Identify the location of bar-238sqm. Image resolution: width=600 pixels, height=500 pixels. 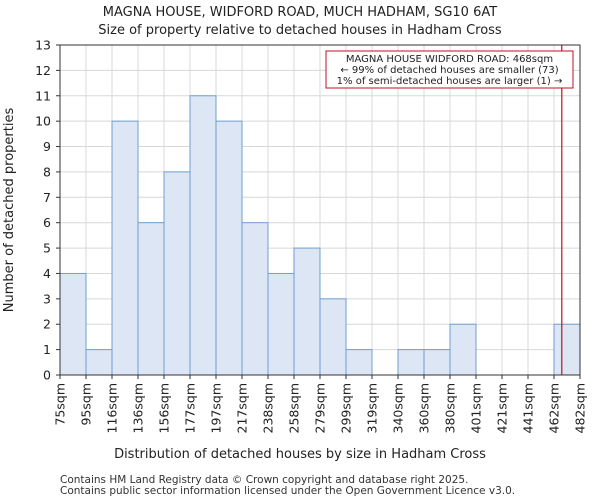
(281, 324).